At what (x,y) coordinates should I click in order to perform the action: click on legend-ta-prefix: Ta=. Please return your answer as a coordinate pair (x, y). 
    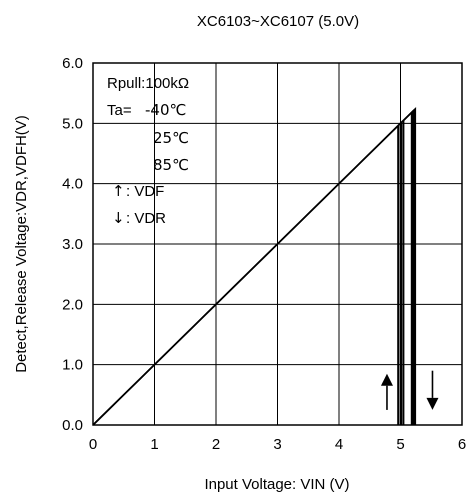
    Looking at the image, I should click on (119, 110).